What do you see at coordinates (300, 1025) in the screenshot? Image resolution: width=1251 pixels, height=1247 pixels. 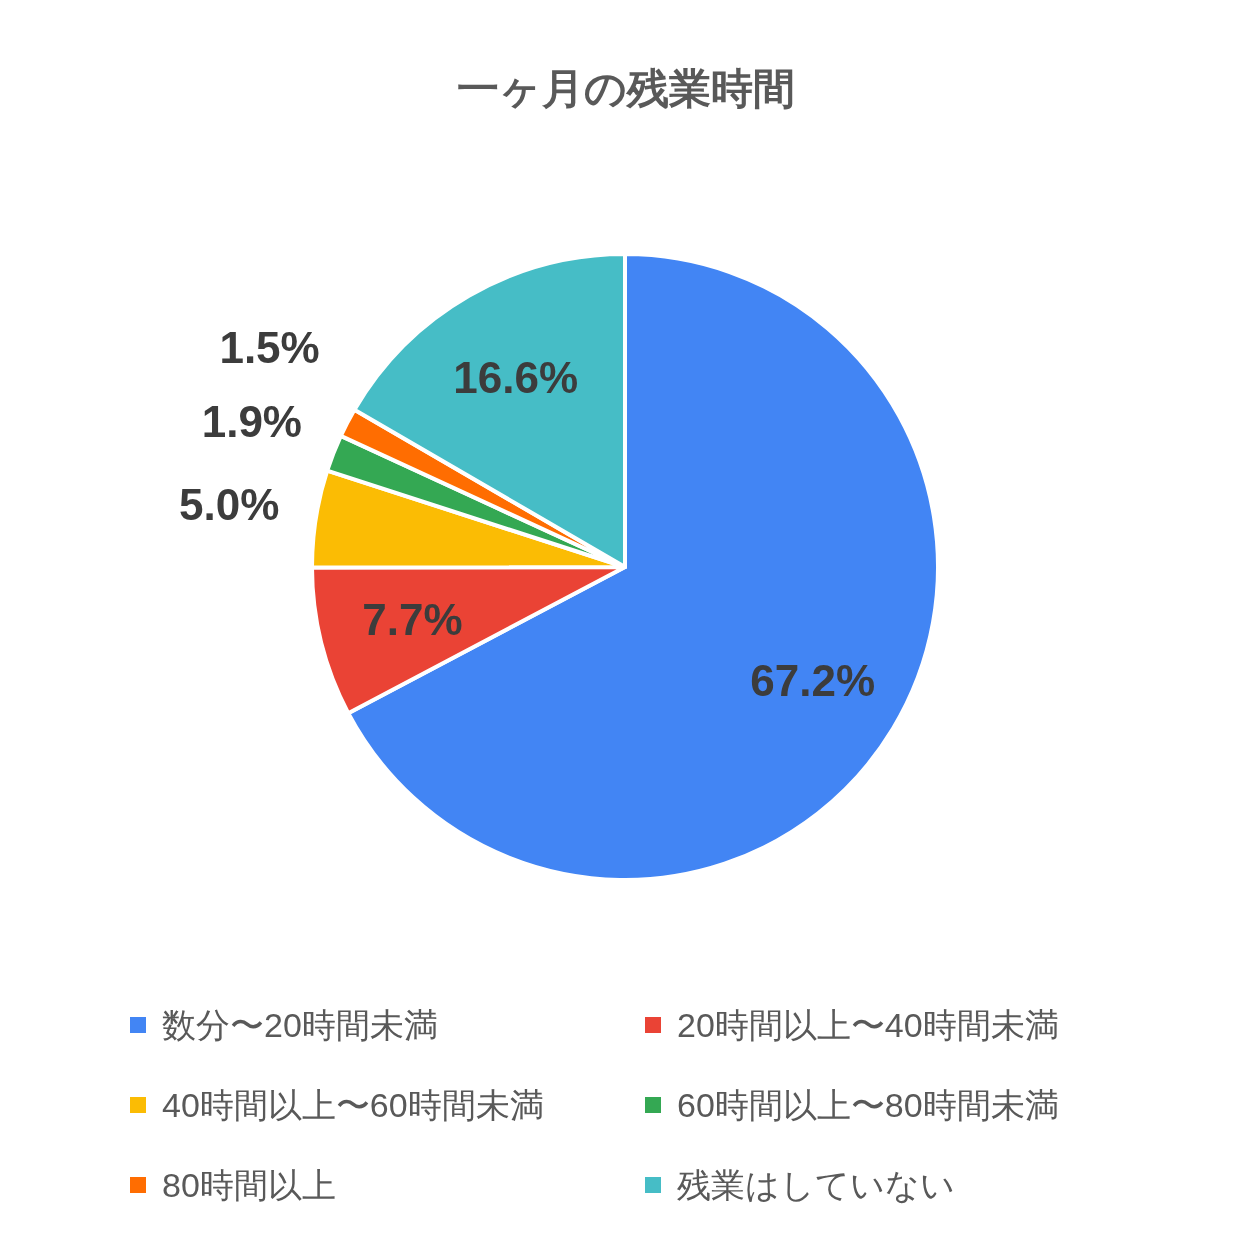 I see `legend-label: 数分〜20時間未満` at bounding box center [300, 1025].